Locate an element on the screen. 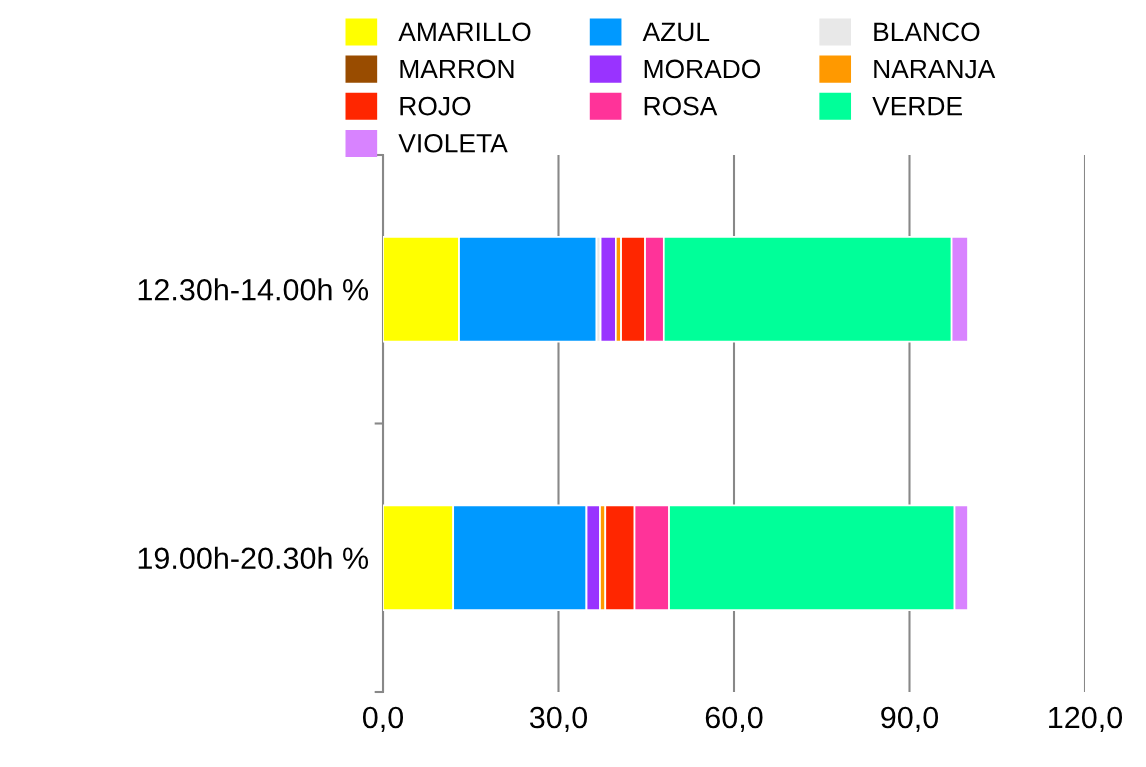  bar is located at coordinates (608, 289).